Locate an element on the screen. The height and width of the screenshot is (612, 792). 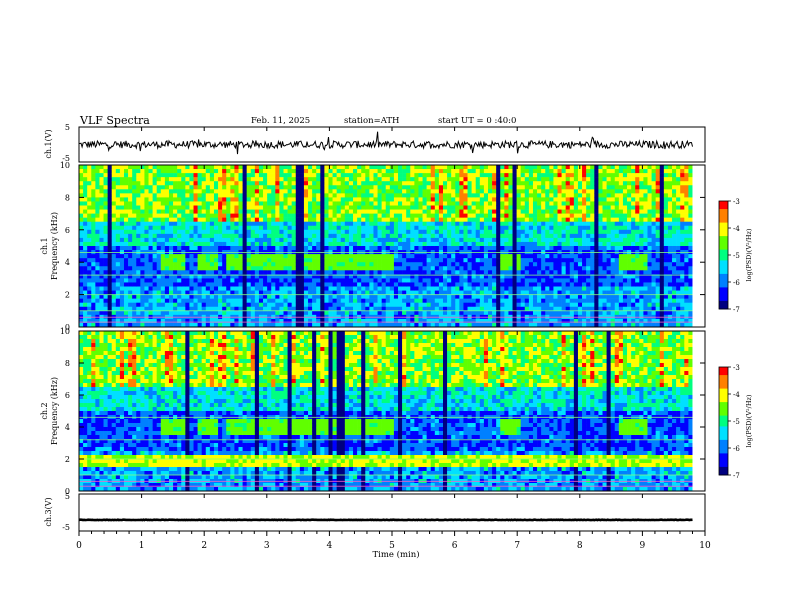
ch1-waveform-panel: 5 -5 ch.1(V) is located at coordinates (374, 143).